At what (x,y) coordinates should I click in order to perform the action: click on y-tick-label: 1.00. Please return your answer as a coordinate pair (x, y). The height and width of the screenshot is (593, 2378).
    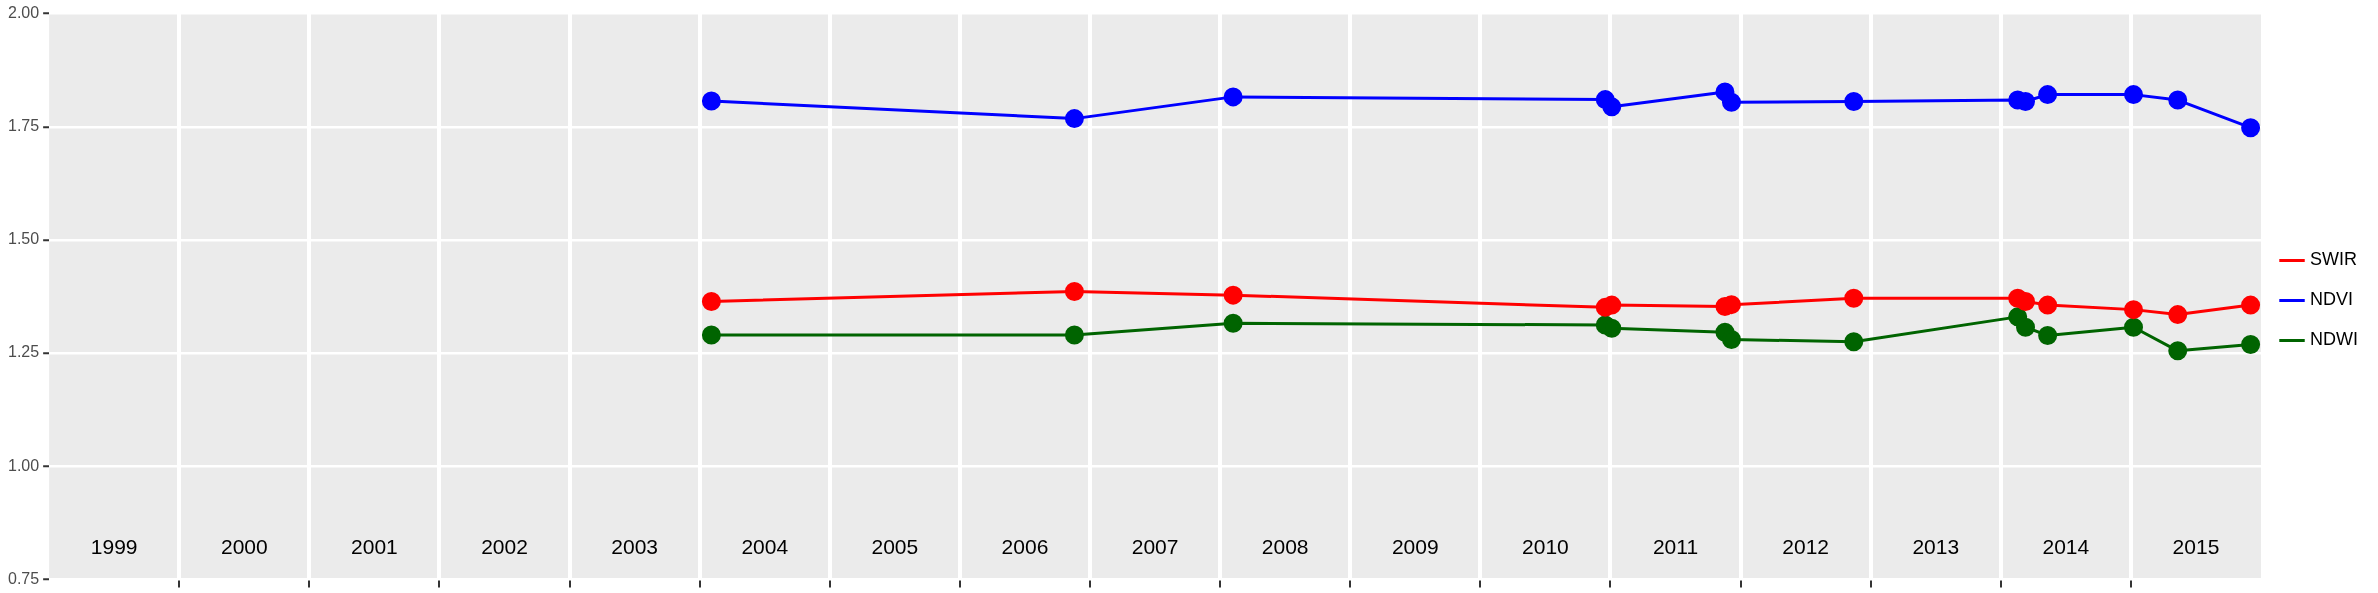
    Looking at the image, I should click on (24, 465).